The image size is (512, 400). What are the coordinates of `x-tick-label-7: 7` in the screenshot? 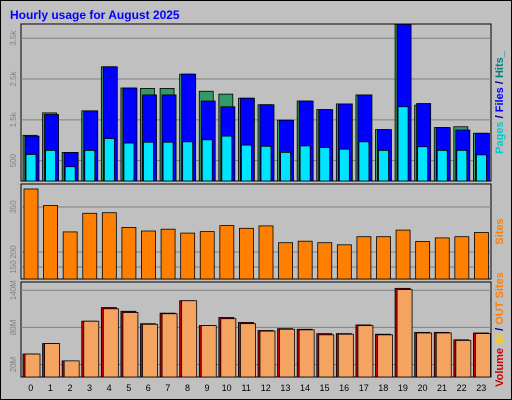 It's located at (167, 388).